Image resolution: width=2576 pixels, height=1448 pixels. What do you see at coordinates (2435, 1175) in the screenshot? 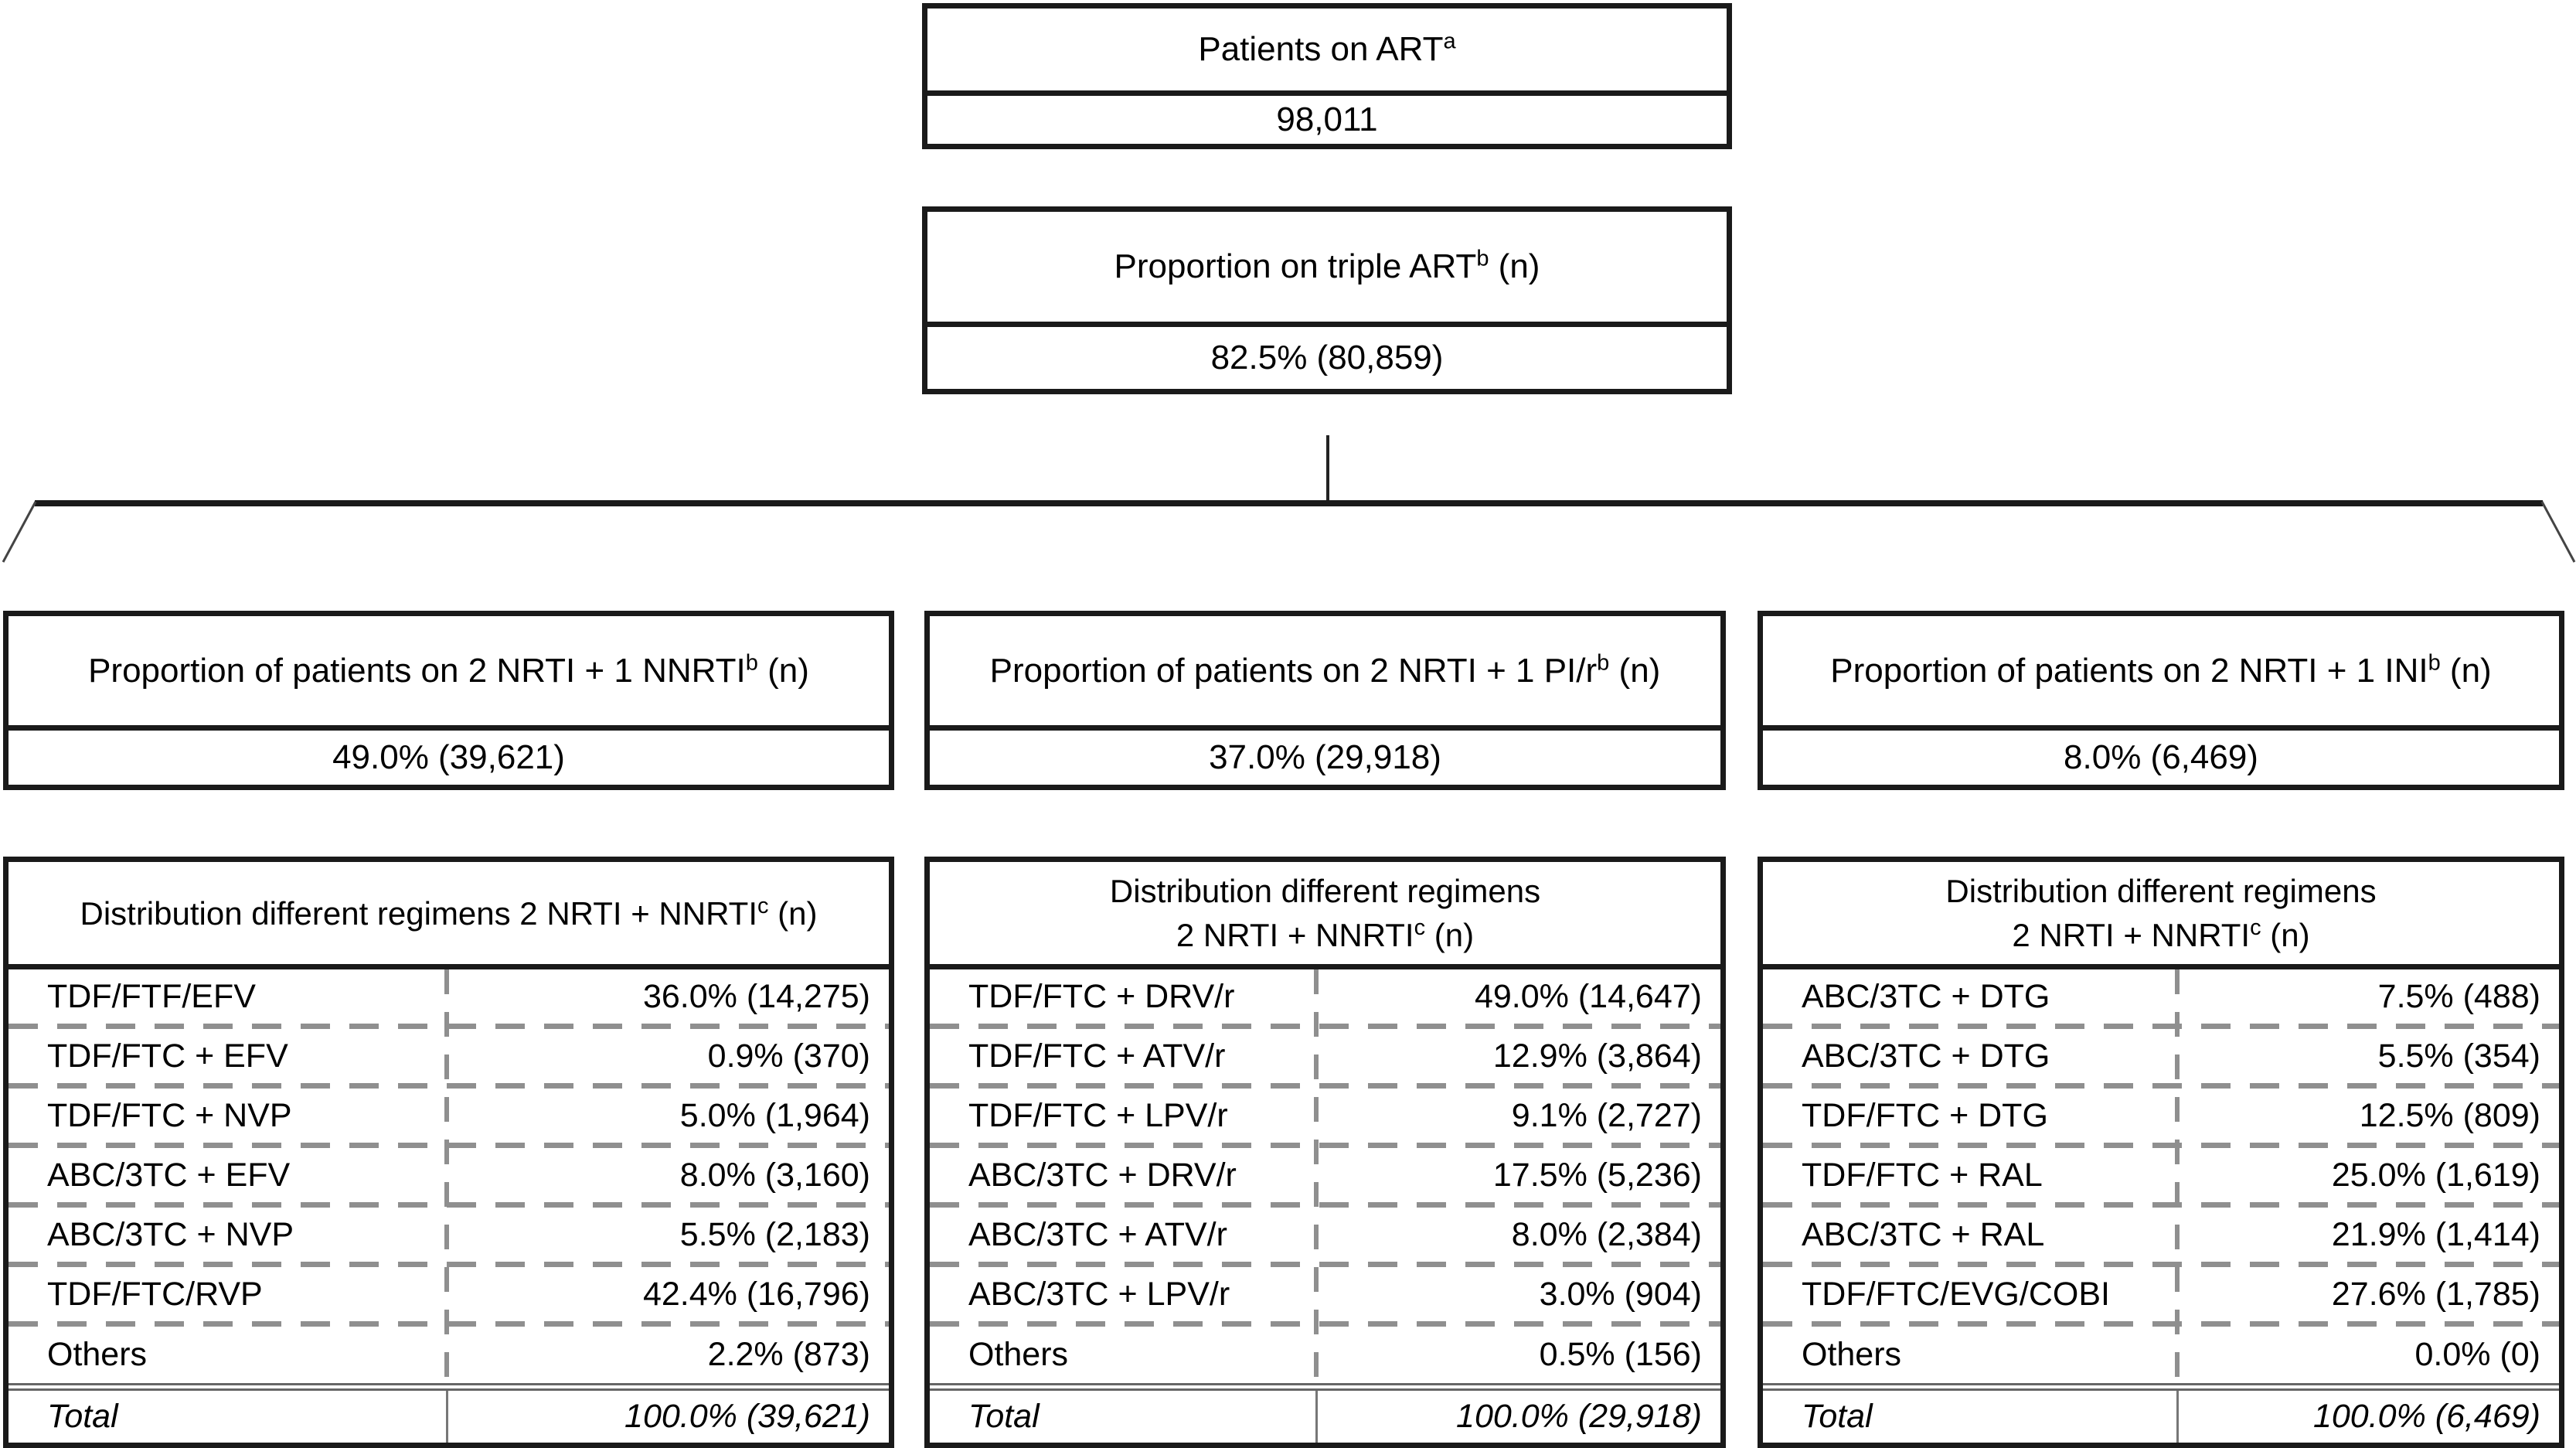
I see `regimen-value: 25.0% (1,619)` at bounding box center [2435, 1175].